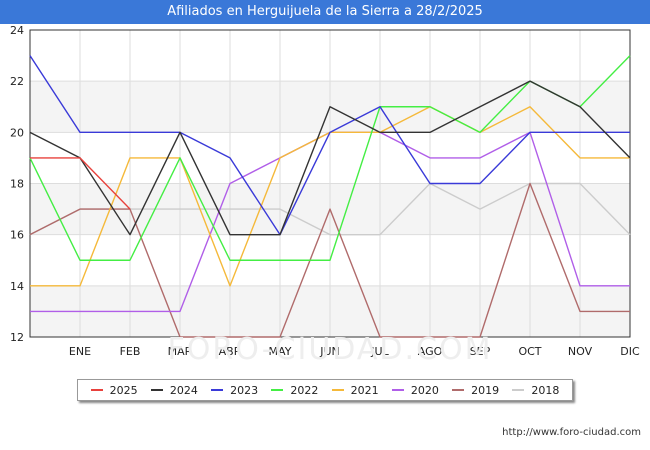 Image resolution: width=650 pixels, height=450 pixels. What do you see at coordinates (17, 235) in the screenshot?
I see `y-tick-label: 16` at bounding box center [17, 235].